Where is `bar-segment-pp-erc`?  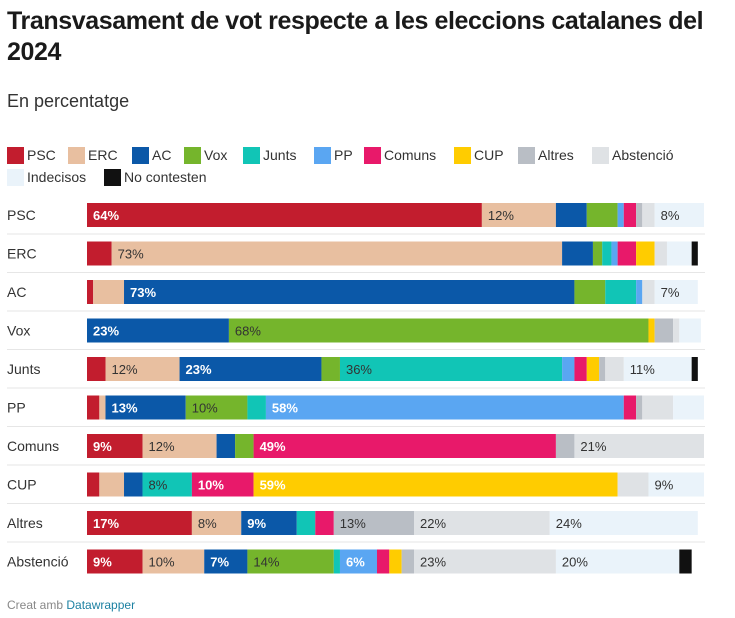
bar-segment-pp-erc is located at coordinates (102, 407).